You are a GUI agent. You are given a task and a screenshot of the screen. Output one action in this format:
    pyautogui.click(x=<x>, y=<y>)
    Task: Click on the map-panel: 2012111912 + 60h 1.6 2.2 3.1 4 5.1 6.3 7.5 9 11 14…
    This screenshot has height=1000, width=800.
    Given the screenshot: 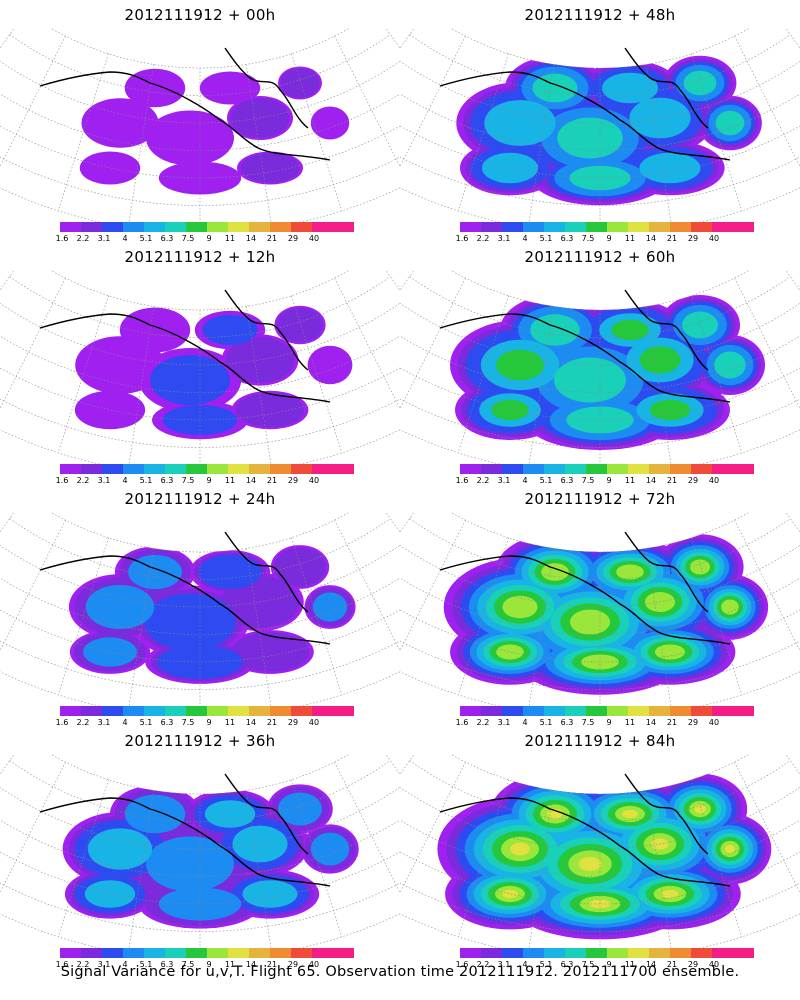 What is the action you would take?
    pyautogui.click(x=600, y=364)
    